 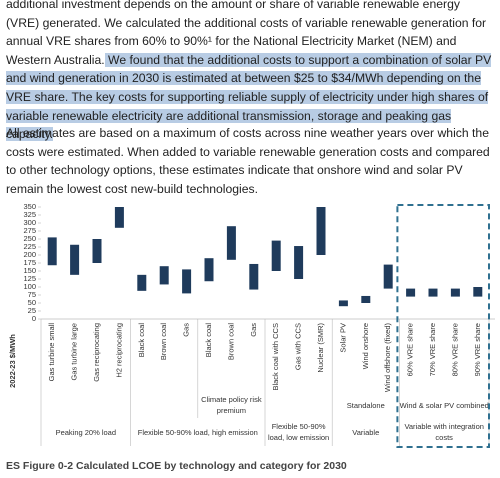 I want to click on x-tick-label: Wind offshore (fixed), so click(x=387, y=358).